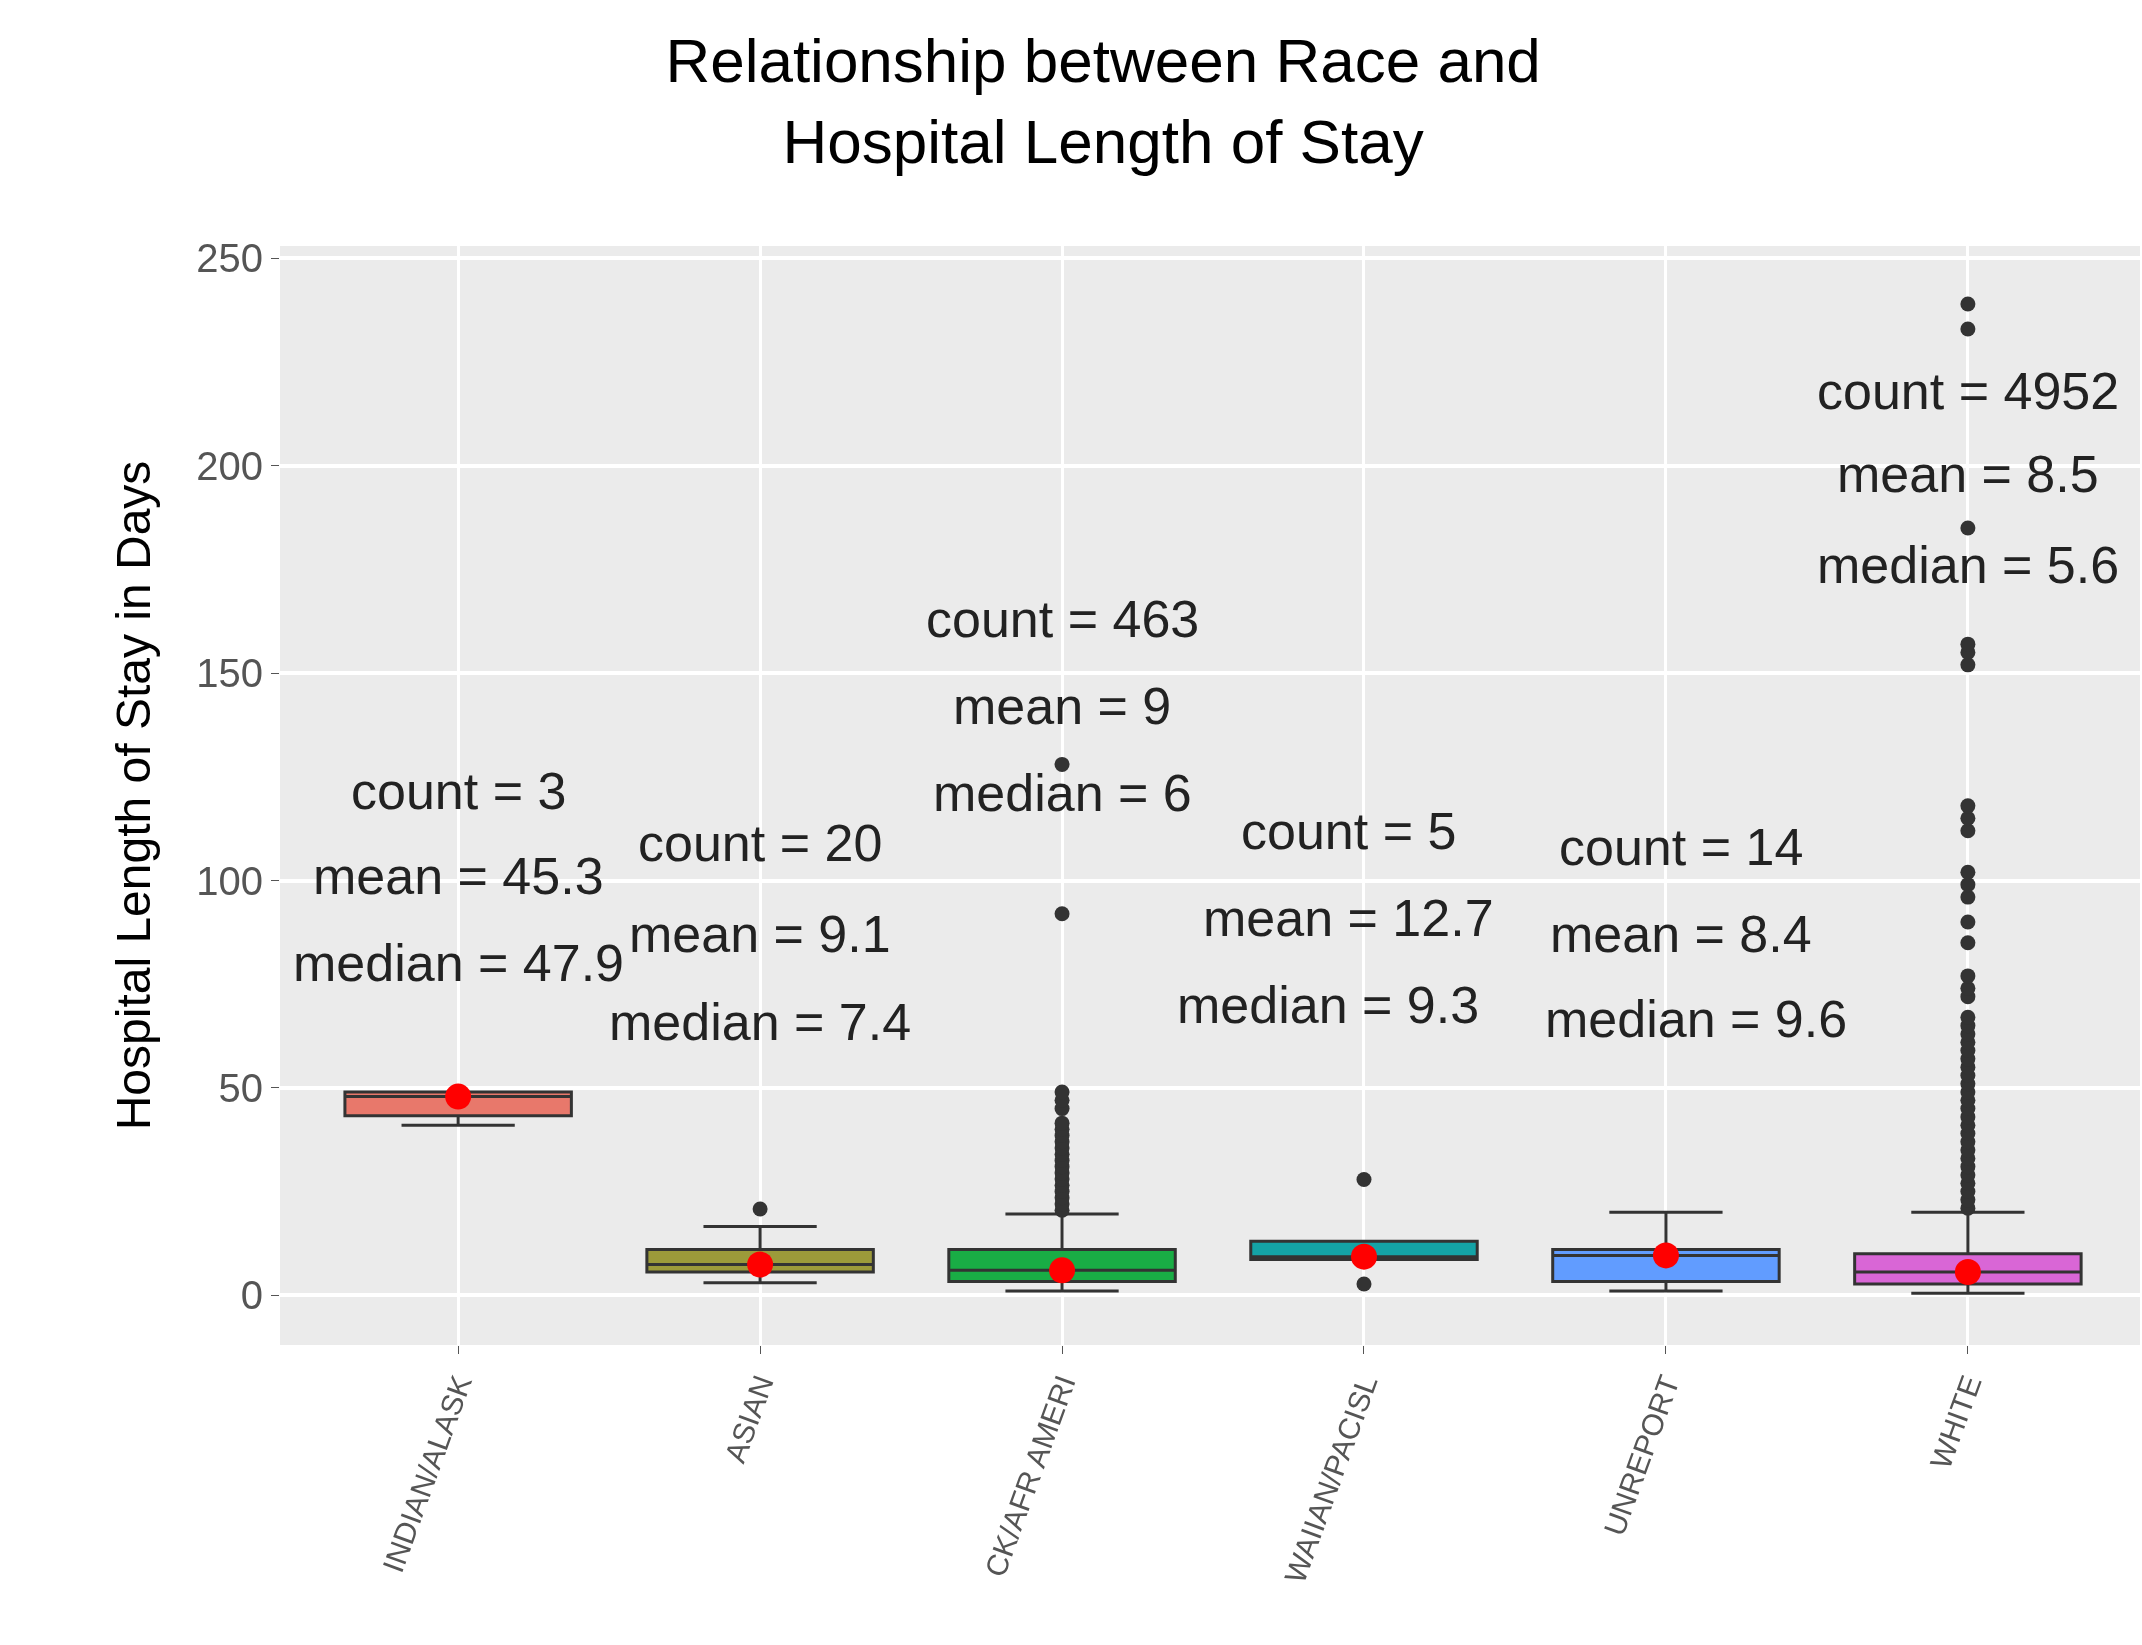 This screenshot has height=1645, width=2142. Describe the element at coordinates (1328, 1005) in the screenshot. I see `annotation: median = 9.3` at that location.